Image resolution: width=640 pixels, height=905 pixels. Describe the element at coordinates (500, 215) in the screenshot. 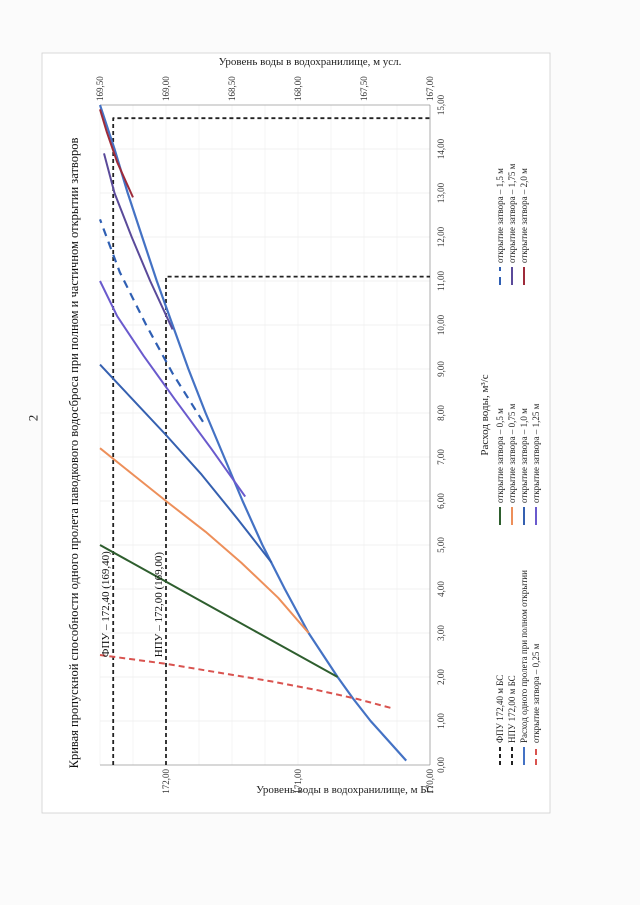

I see `legend-label-8: открытие затвора – 1,5 м` at that location.